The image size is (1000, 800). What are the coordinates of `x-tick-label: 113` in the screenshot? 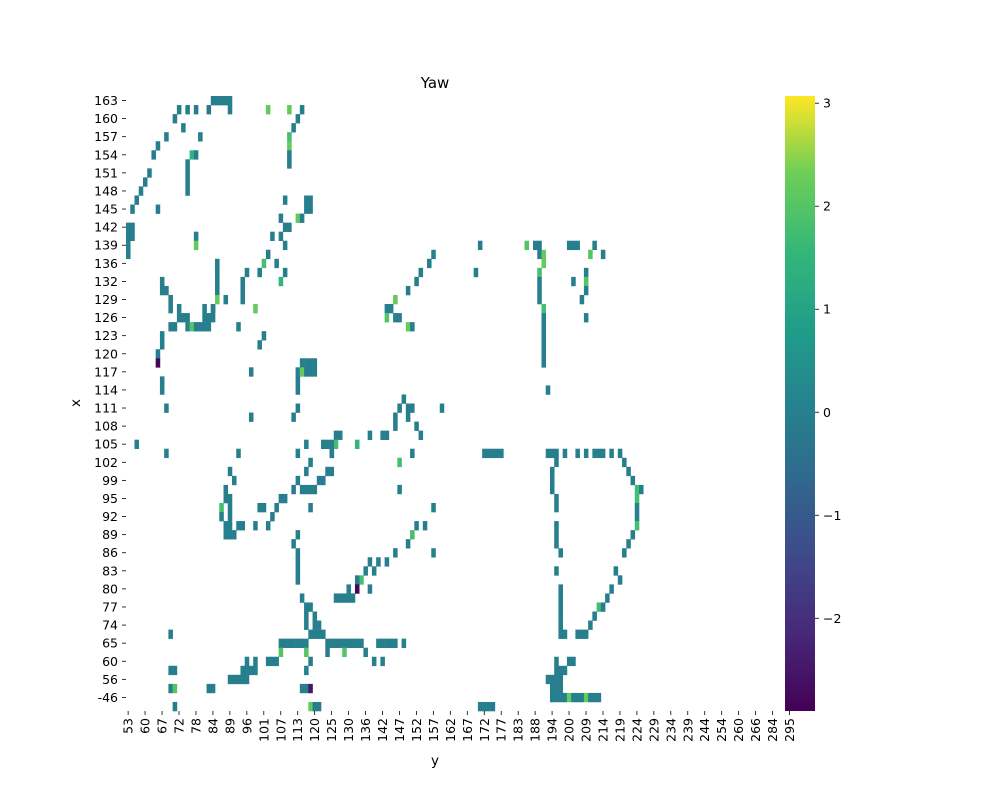 It's located at (297, 730).